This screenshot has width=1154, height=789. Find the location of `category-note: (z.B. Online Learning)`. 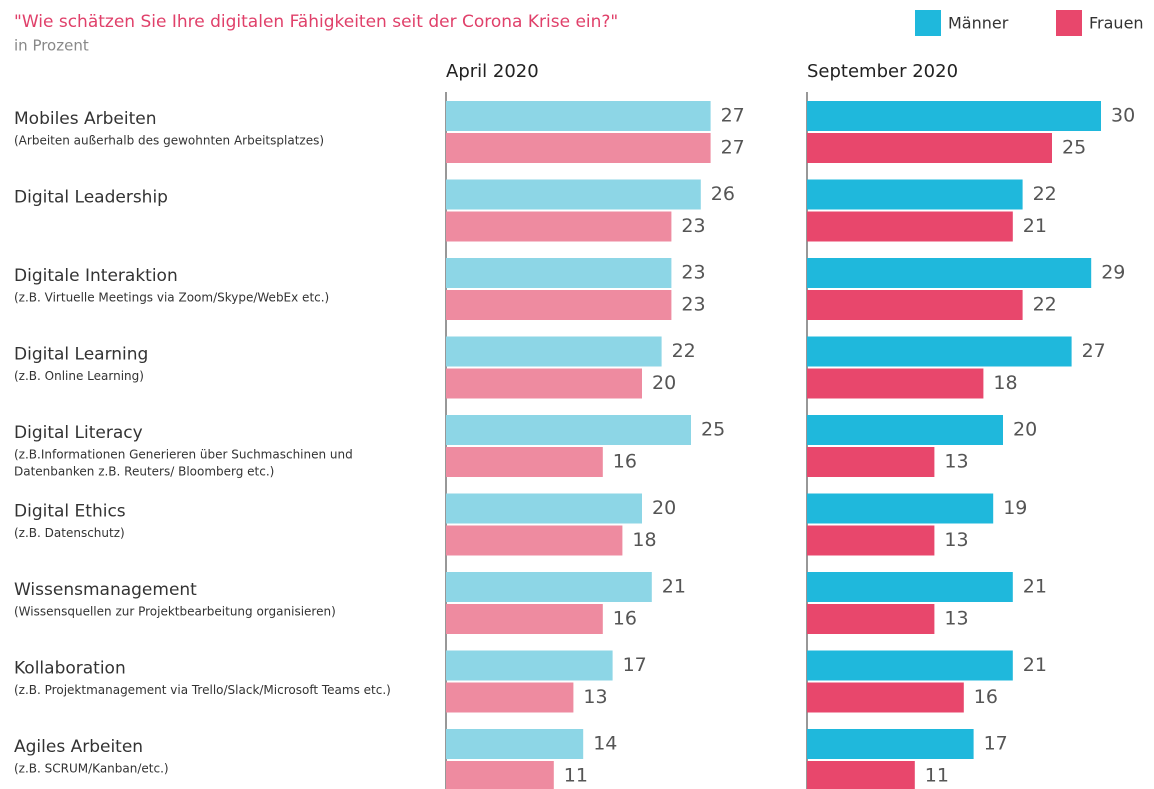

category-note: (z.B. Online Learning) is located at coordinates (79, 376).